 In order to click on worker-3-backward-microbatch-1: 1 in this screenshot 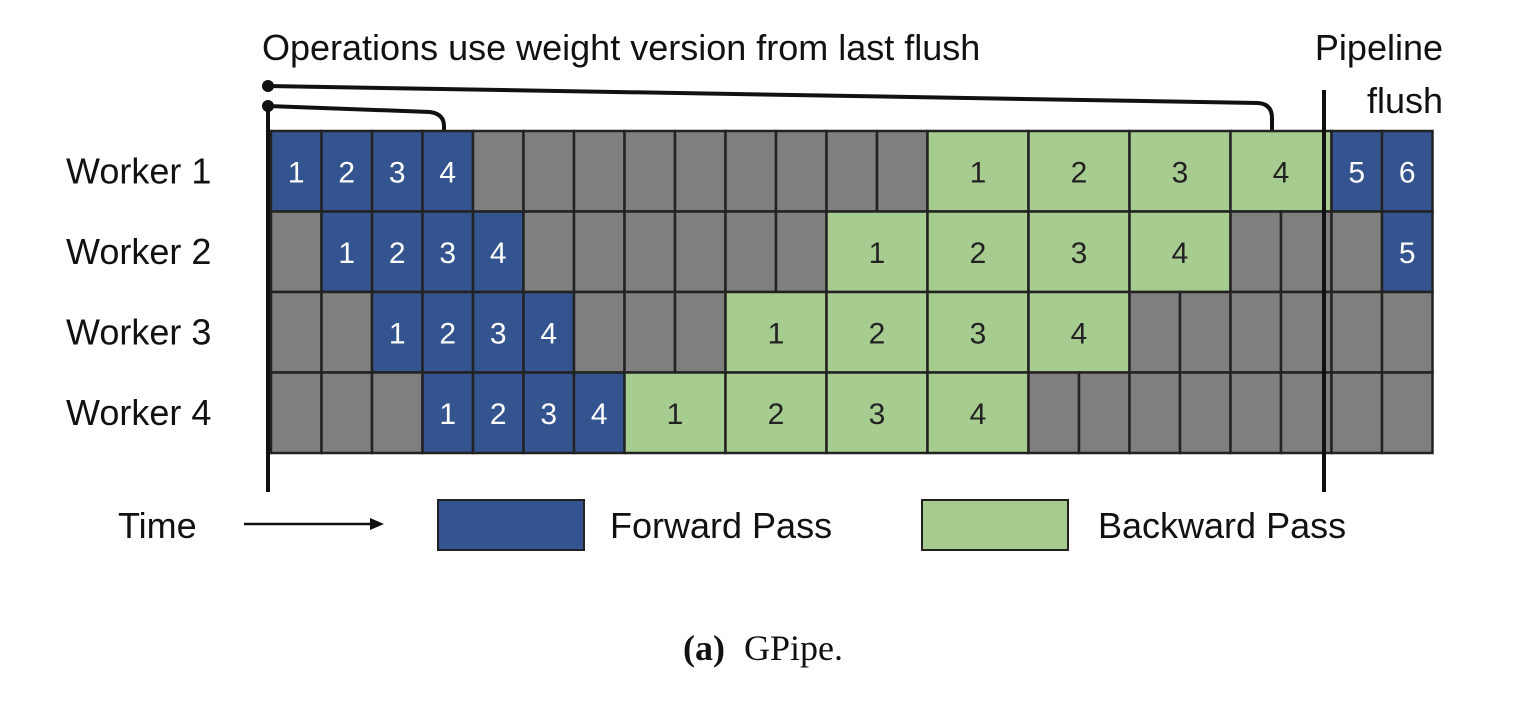, I will do `click(776, 333)`.